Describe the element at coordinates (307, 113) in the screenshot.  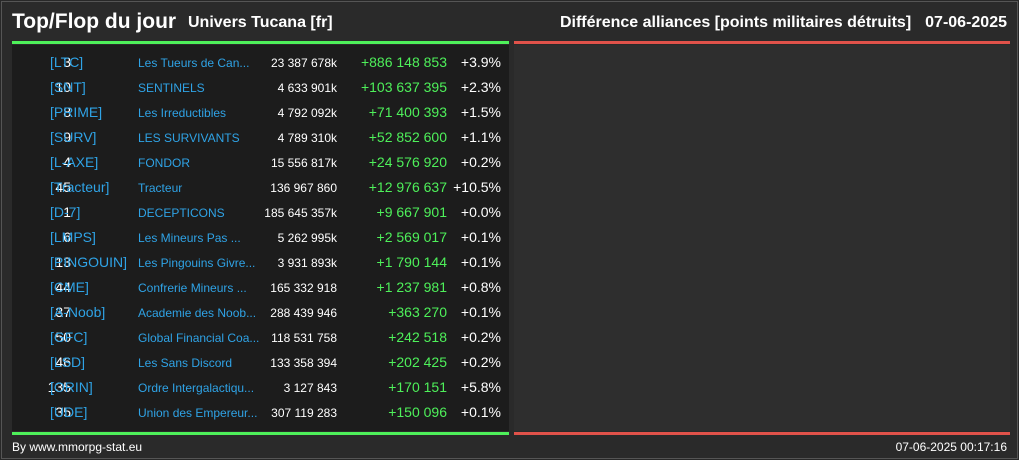
I see `alliance-points: 4 792 092k` at that location.